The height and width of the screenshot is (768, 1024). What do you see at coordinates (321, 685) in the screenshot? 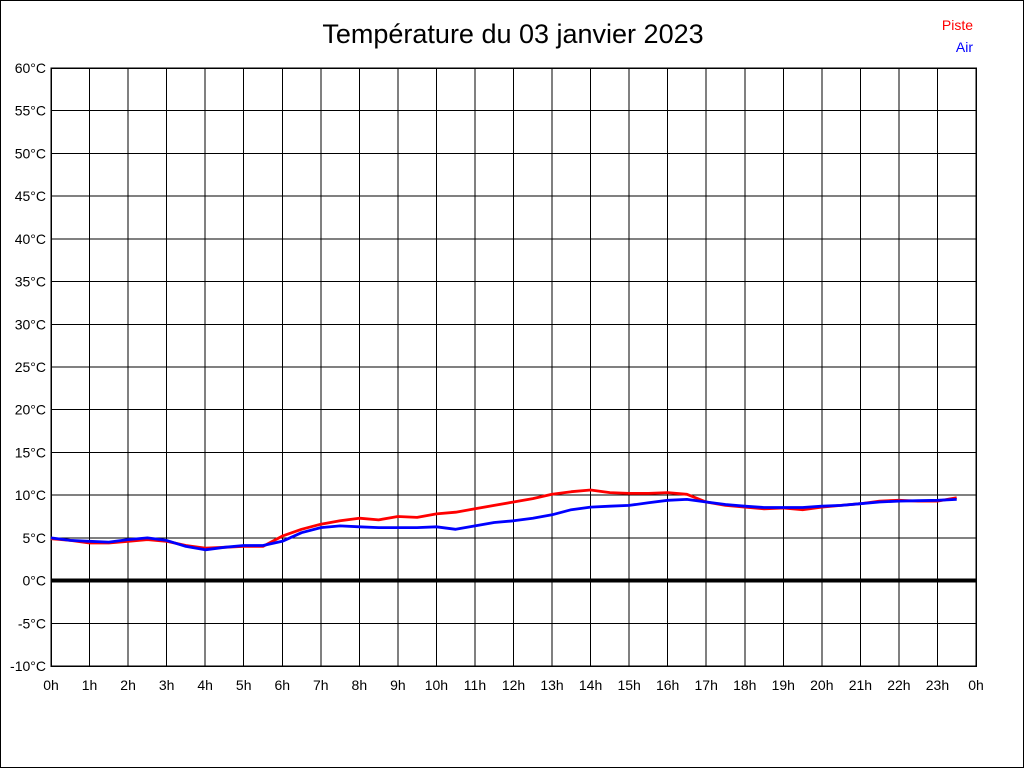
I see `x-tick-label: 7h` at bounding box center [321, 685].